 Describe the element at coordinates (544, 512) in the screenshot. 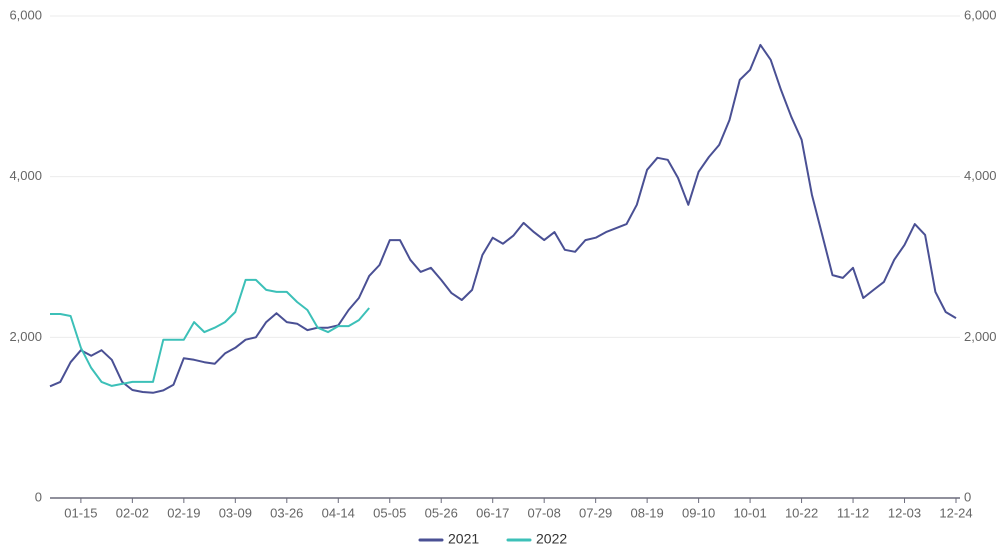

I see `x-tick-label: 07-08` at that location.